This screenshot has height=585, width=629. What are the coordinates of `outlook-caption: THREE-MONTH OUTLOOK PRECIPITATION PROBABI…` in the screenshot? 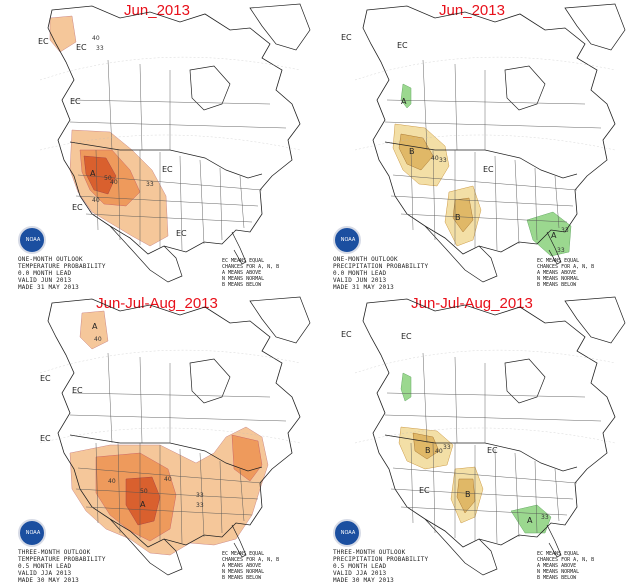 It's located at (380, 566).